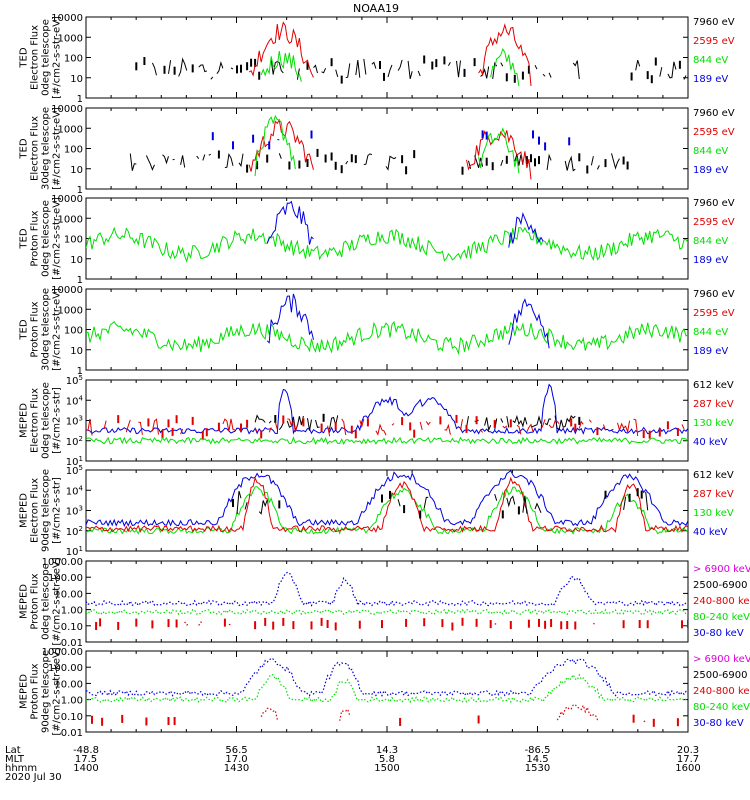  I want to click on legend: 612 keV 287 keV 130 keV 40 keV, so click(713, 504).